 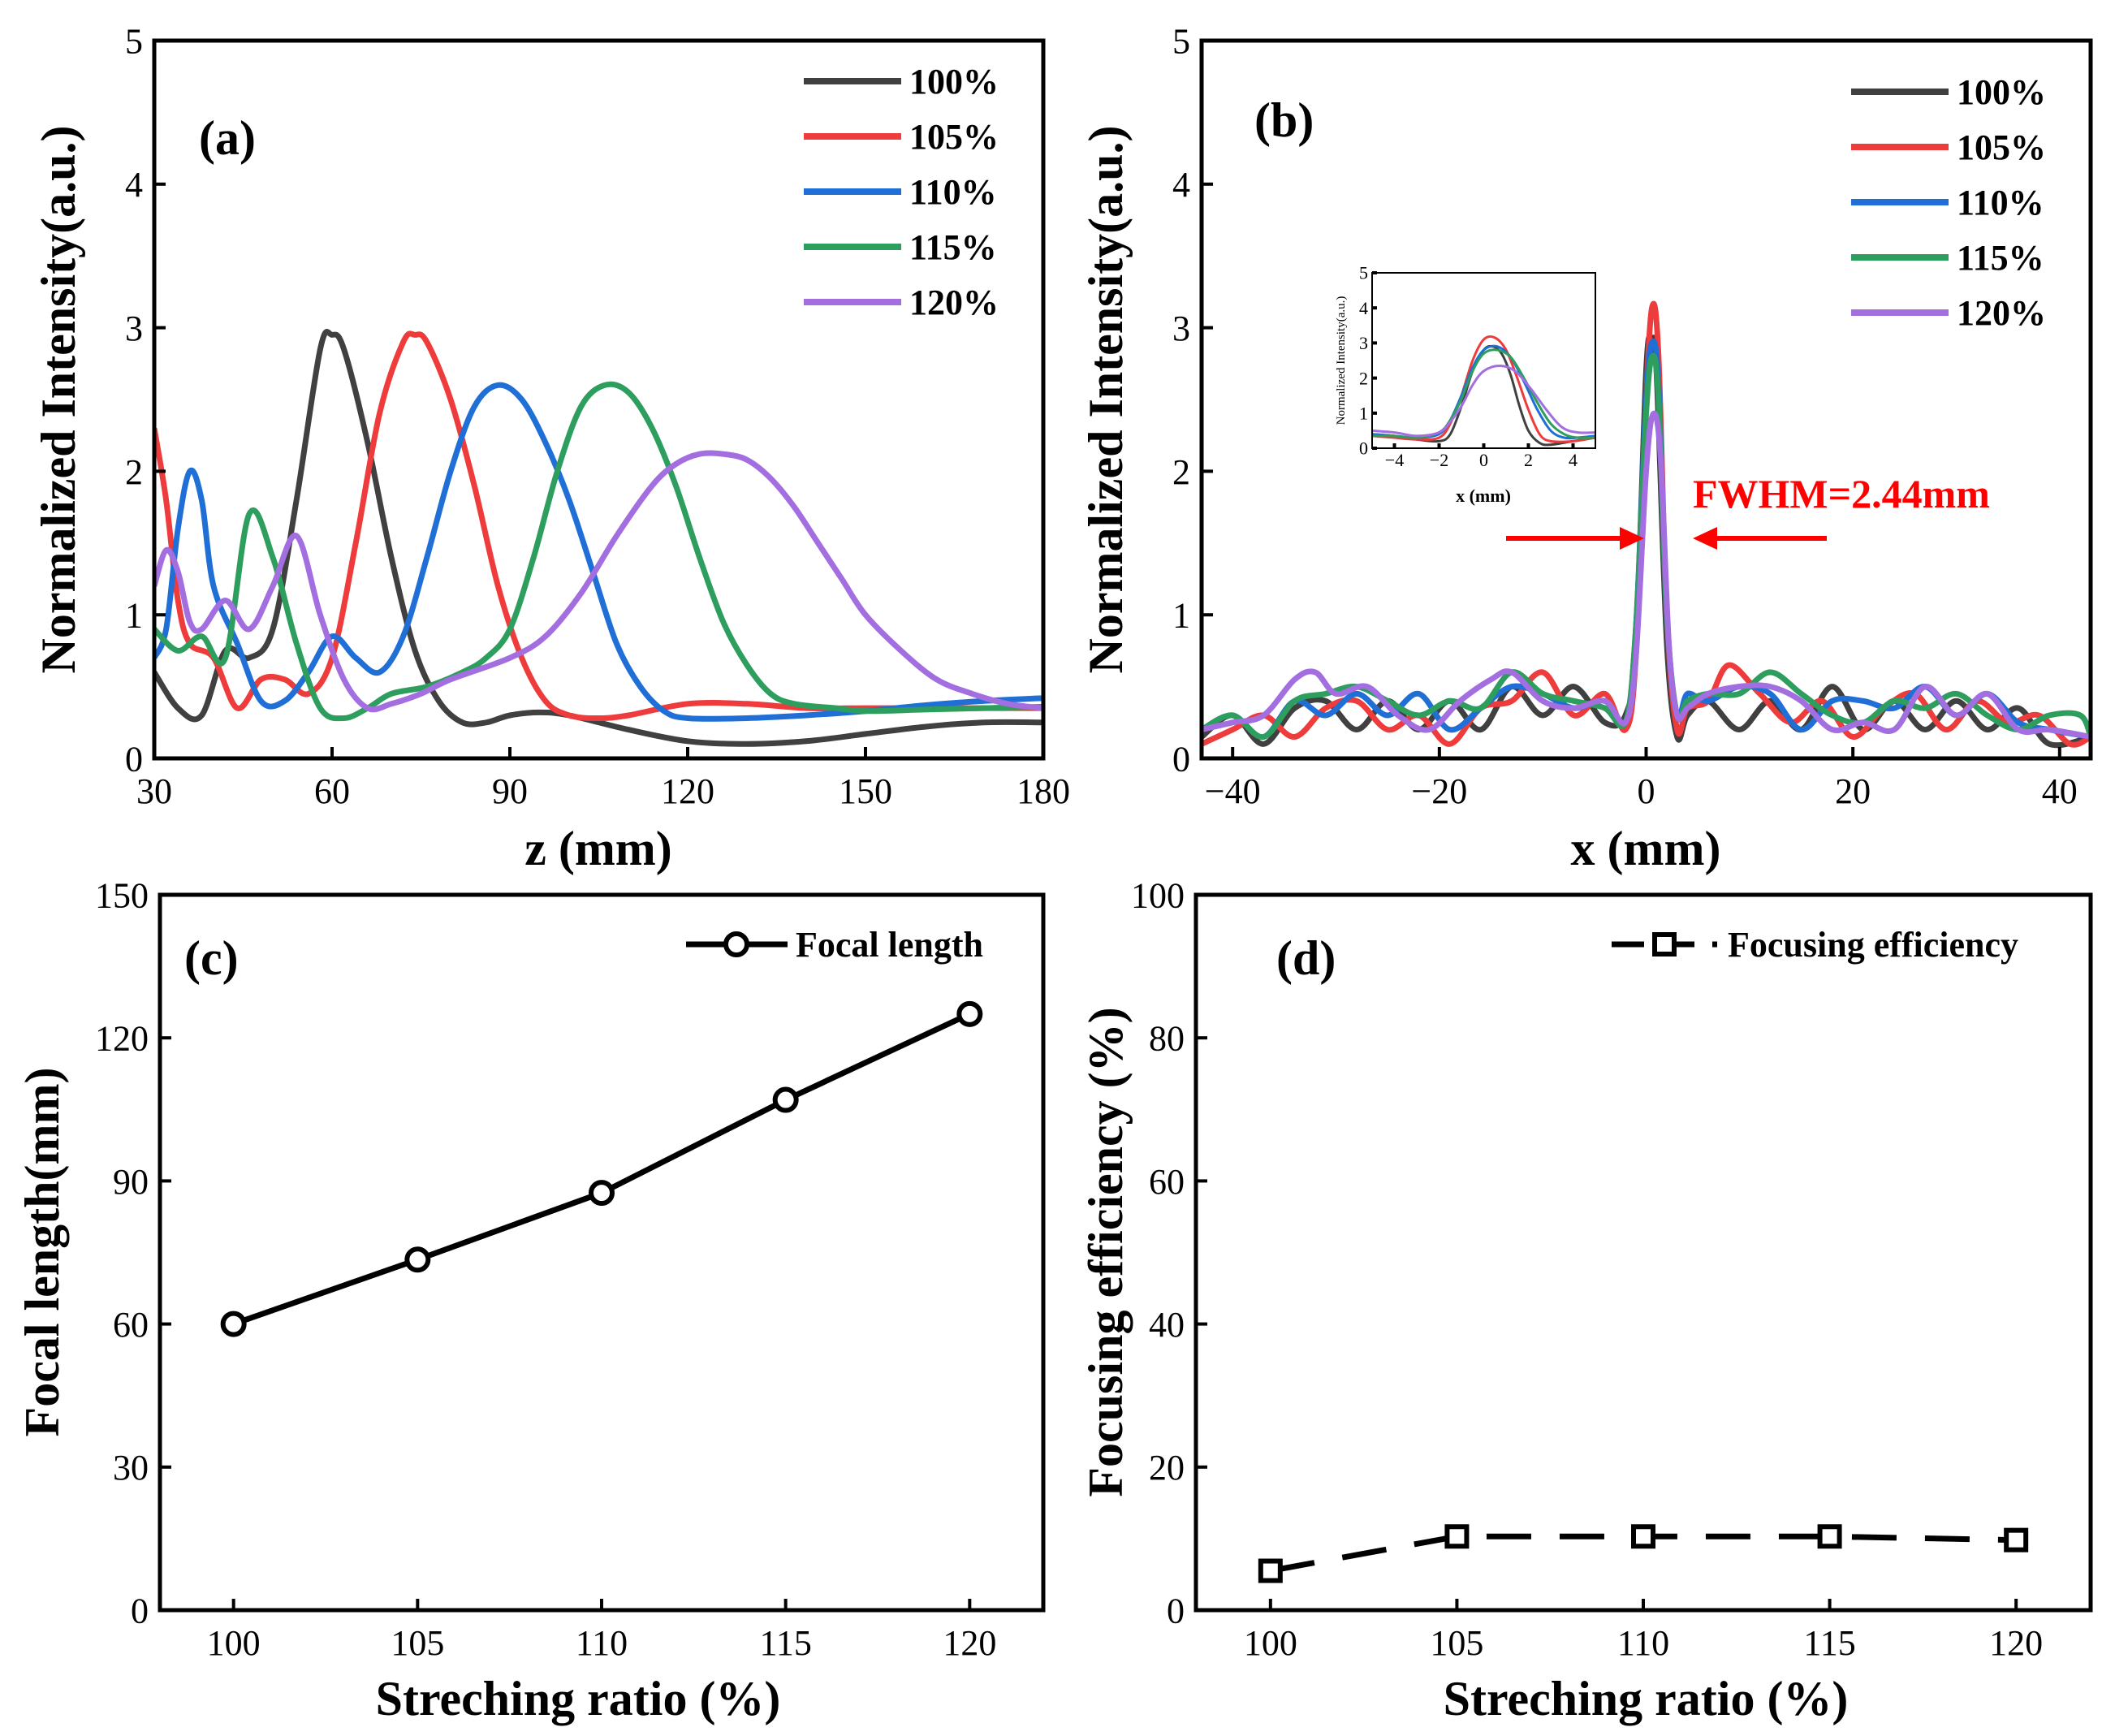 What do you see at coordinates (1841, 494) in the screenshot?
I see `fwhm-annotation: FWHM=2.44mm` at bounding box center [1841, 494].